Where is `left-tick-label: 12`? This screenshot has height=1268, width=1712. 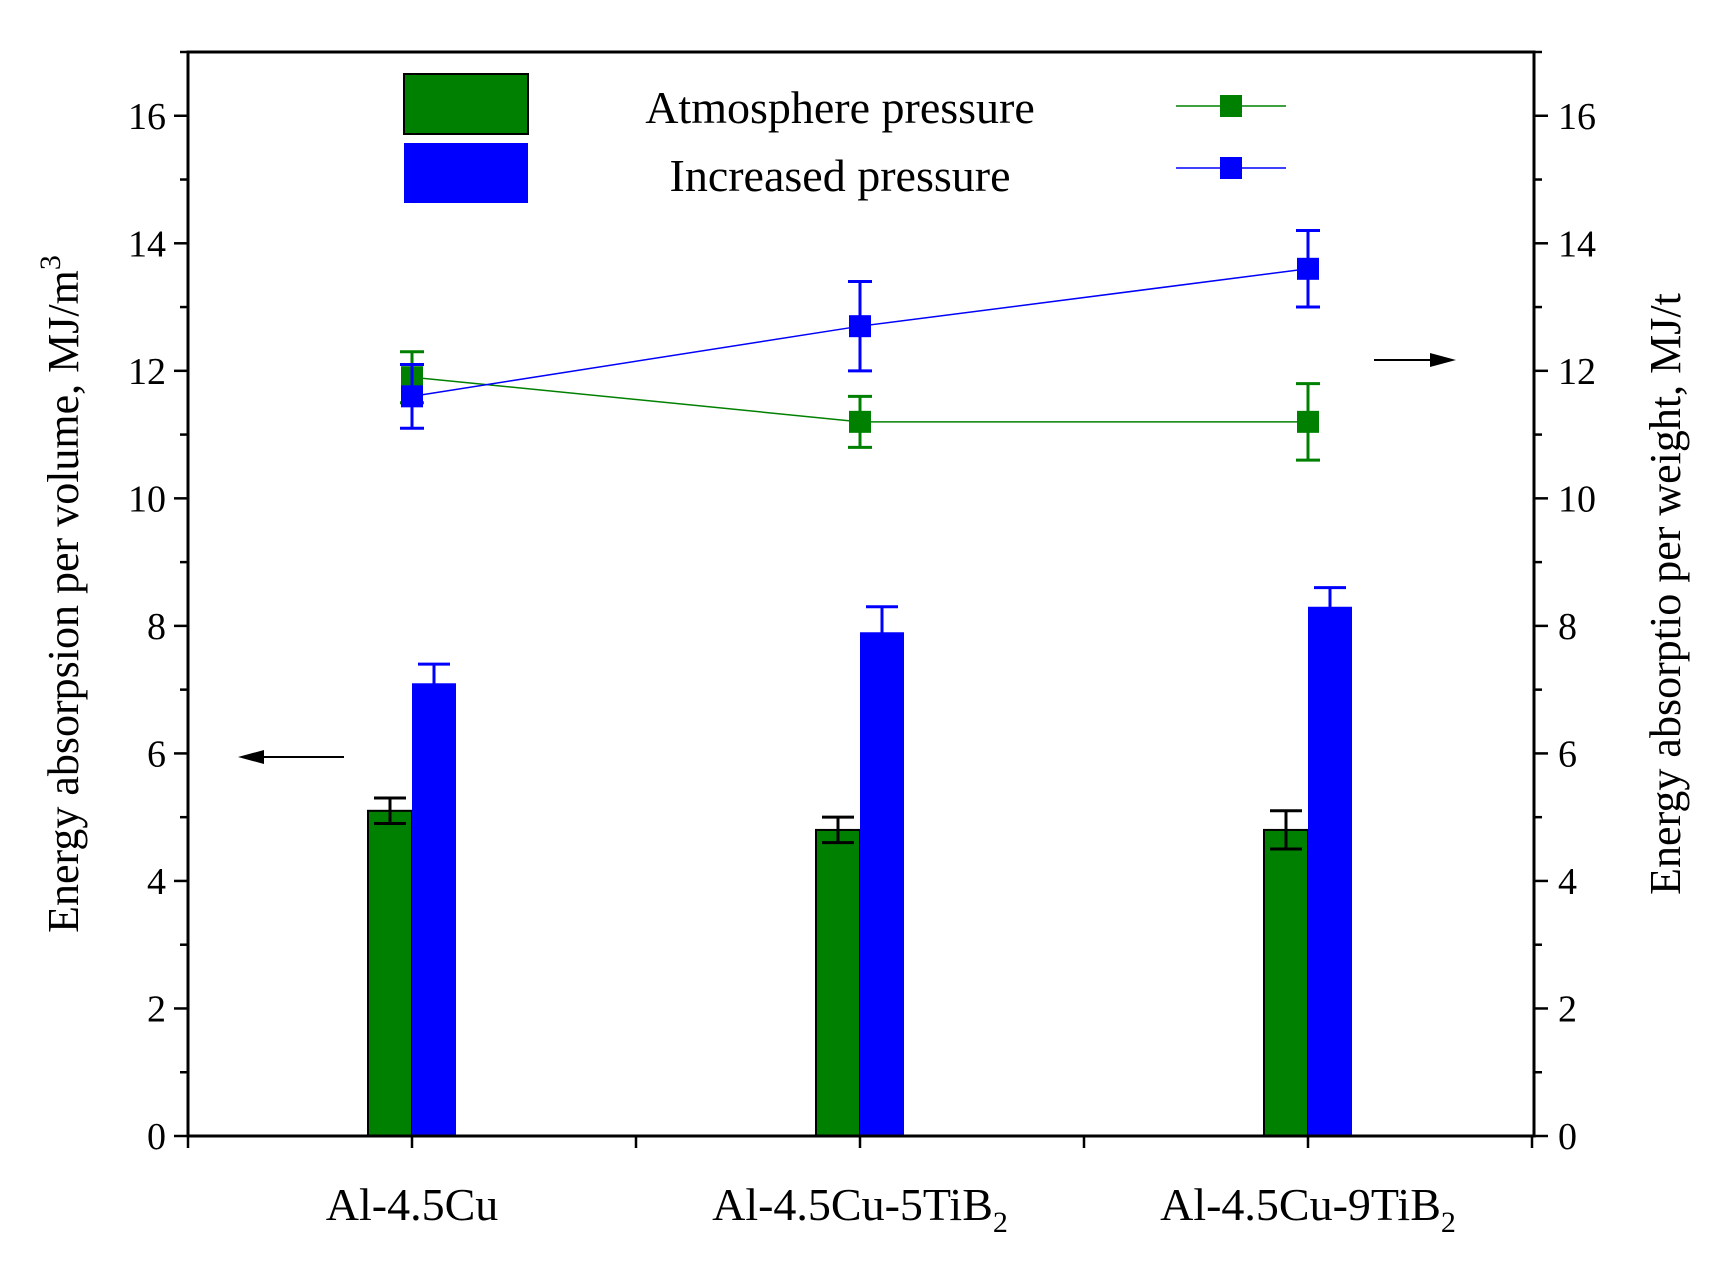 left-tick-label: 12 is located at coordinates (147, 372).